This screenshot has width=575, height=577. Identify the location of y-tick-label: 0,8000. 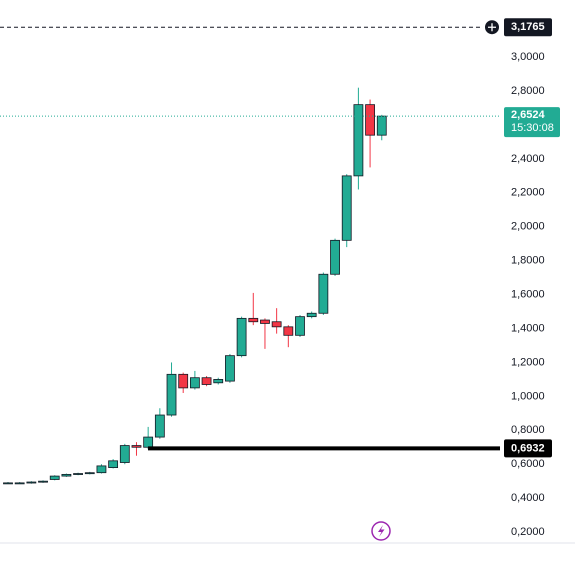
(528, 430).